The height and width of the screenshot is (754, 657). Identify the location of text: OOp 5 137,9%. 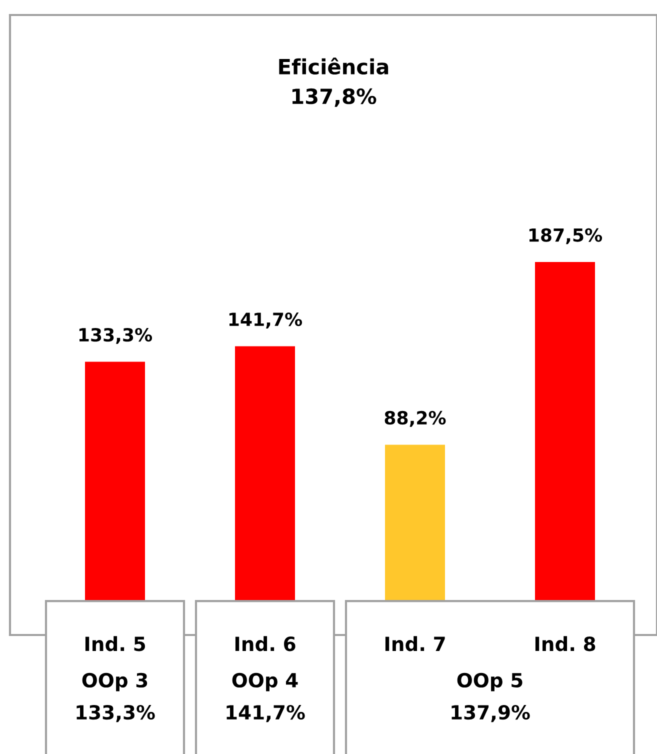
(491, 697).